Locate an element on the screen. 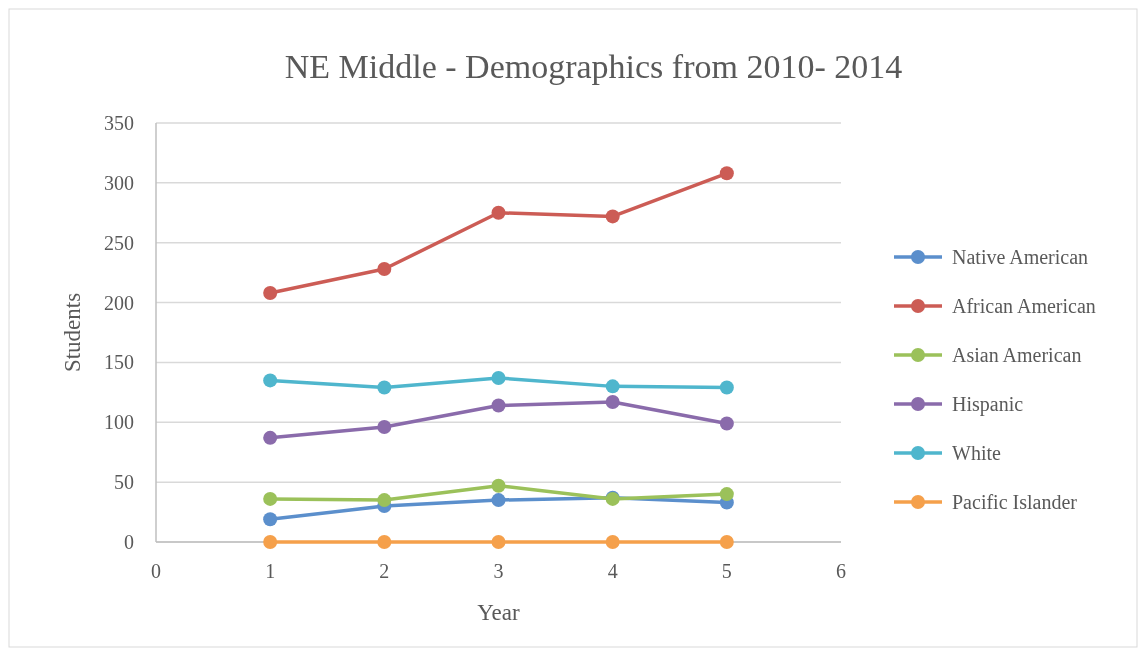 This screenshot has width=1147, height=654. y-tick-label: 50 is located at coordinates (124, 482).